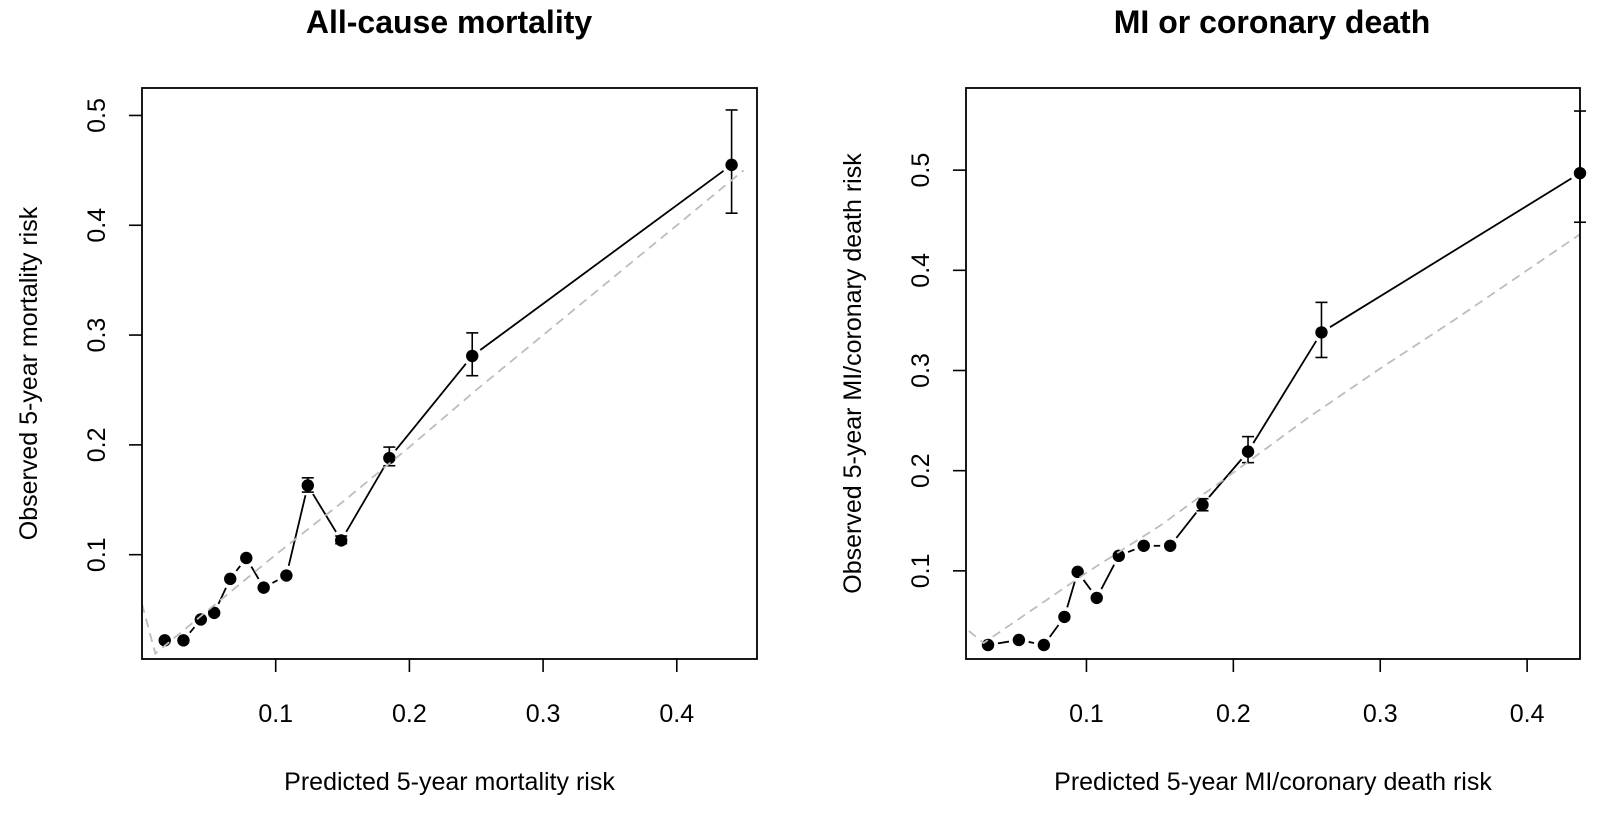 The height and width of the screenshot is (828, 1623). Describe the element at coordinates (1086, 714) in the screenshot. I see `panel-2-x-tick-label: 0.1` at that location.